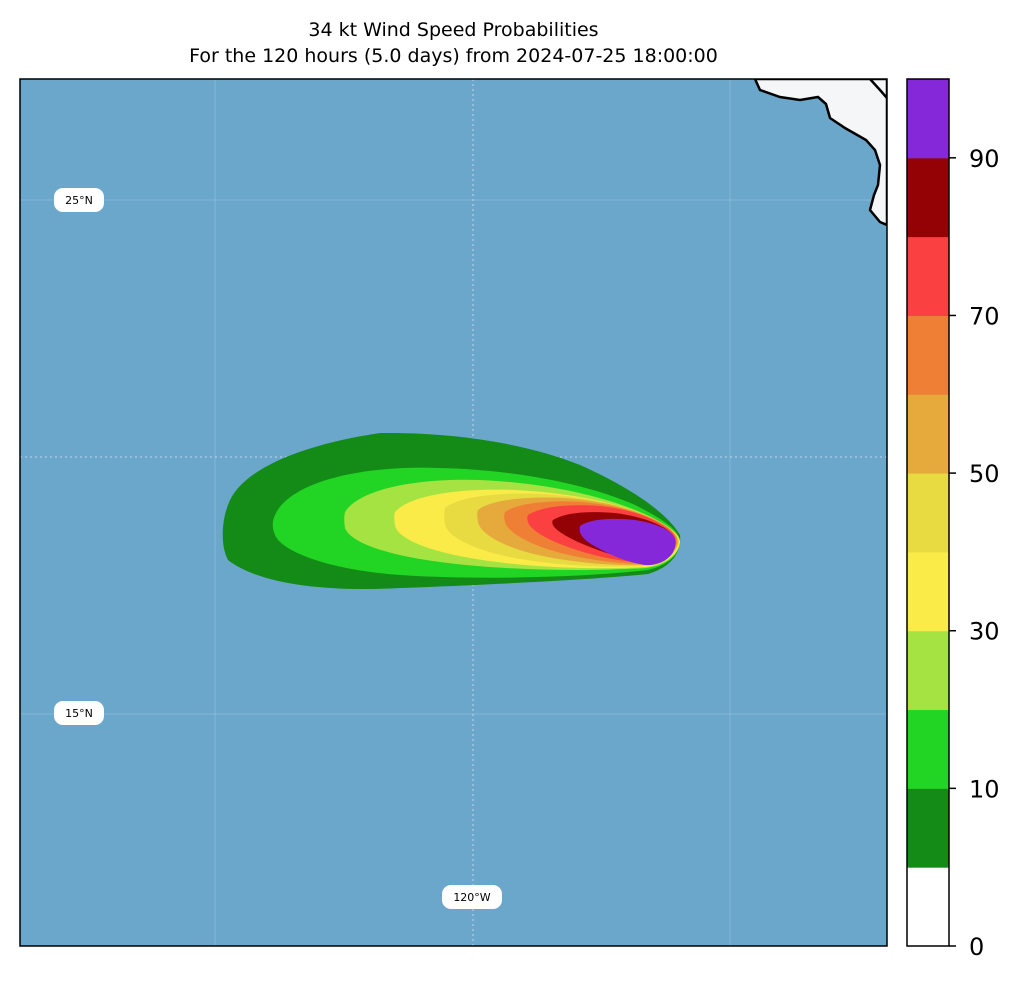  What do you see at coordinates (984, 316) in the screenshot?
I see `colorbar-tick-label-70: 70` at bounding box center [984, 316].